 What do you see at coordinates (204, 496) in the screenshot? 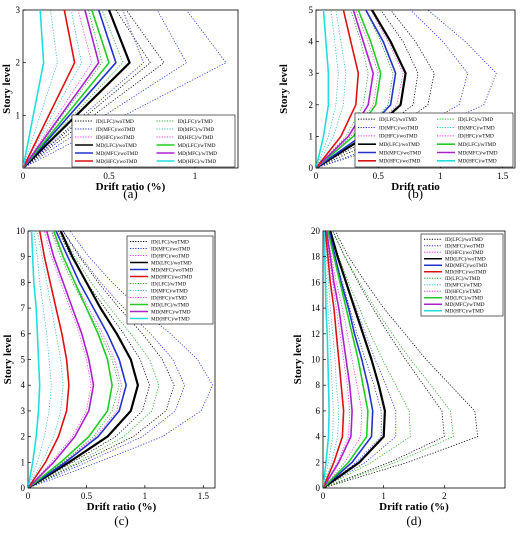
I see `x-tick-label: 1.5` at bounding box center [204, 496].